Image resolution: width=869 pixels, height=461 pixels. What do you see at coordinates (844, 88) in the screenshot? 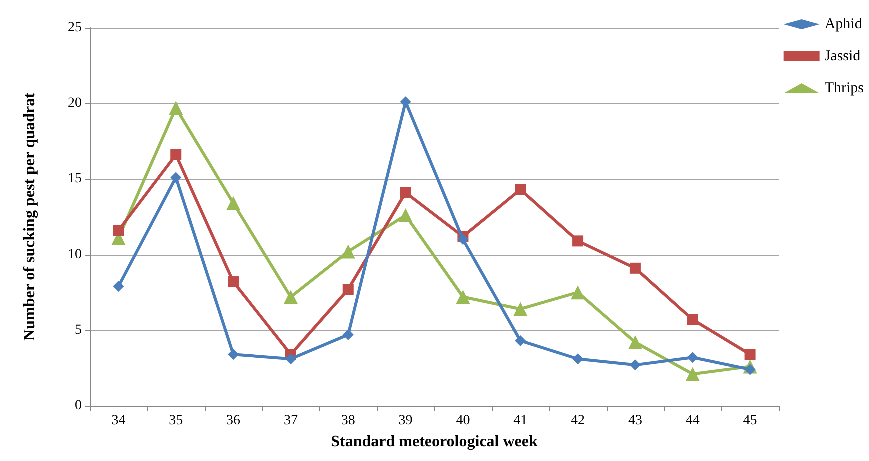
I see `legend-label: Thrips` at bounding box center [844, 88].